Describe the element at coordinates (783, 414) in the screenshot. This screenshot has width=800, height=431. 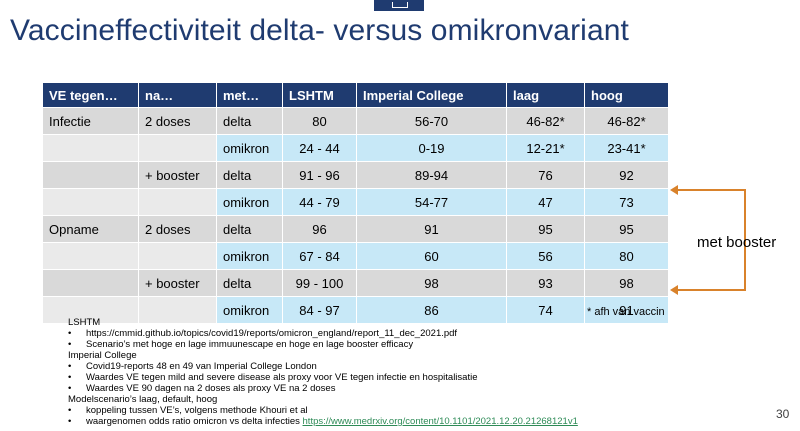
I see `page-number: 30` at that location.